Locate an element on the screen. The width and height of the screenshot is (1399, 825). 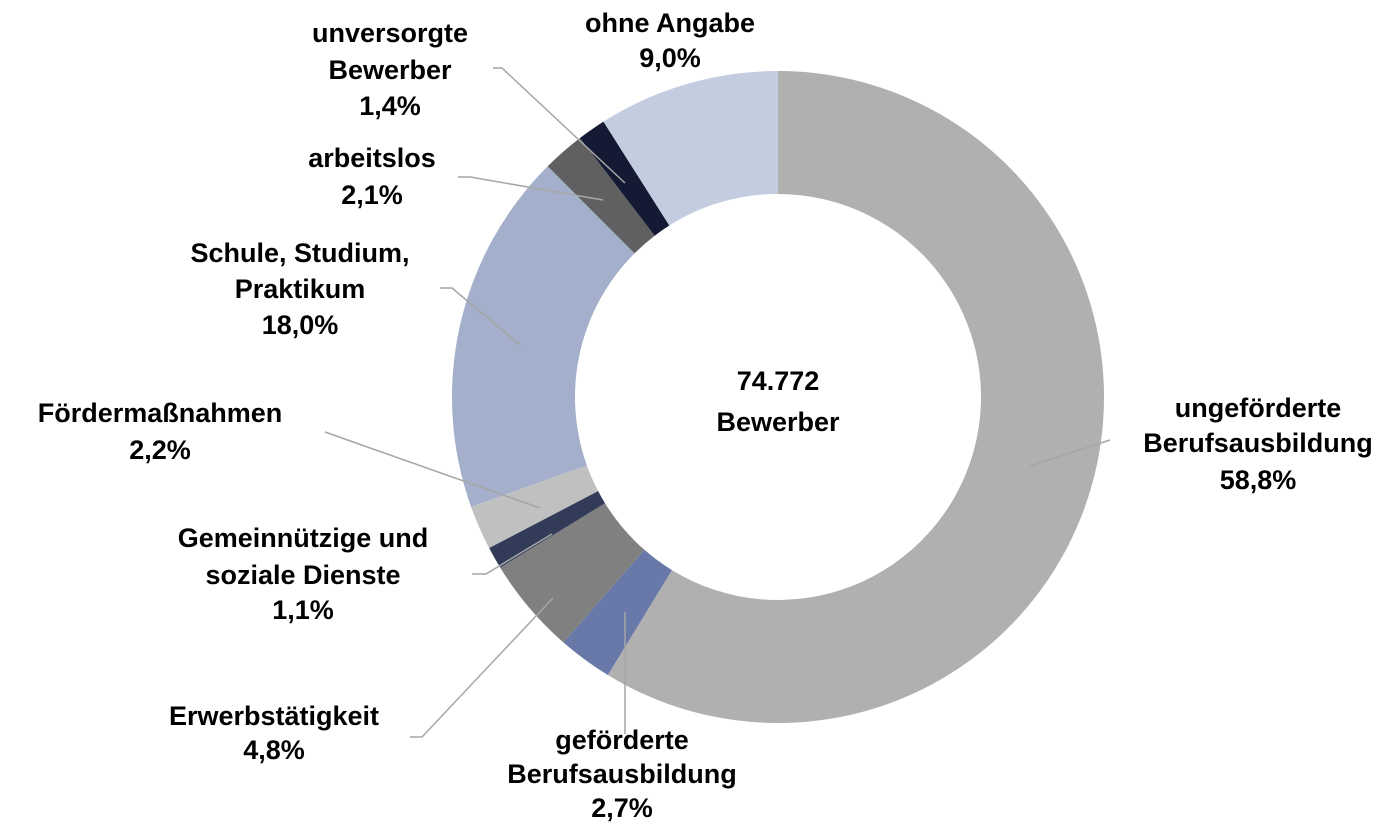
value-label: 1,1% is located at coordinates (303, 610).